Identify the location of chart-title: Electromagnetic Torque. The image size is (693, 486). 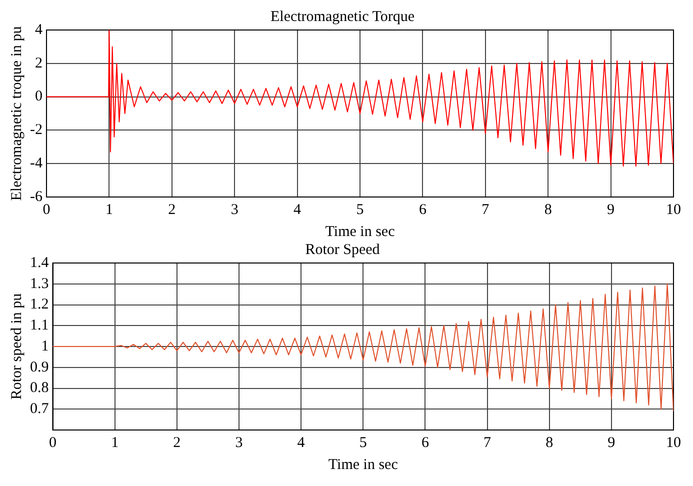
(342, 16).